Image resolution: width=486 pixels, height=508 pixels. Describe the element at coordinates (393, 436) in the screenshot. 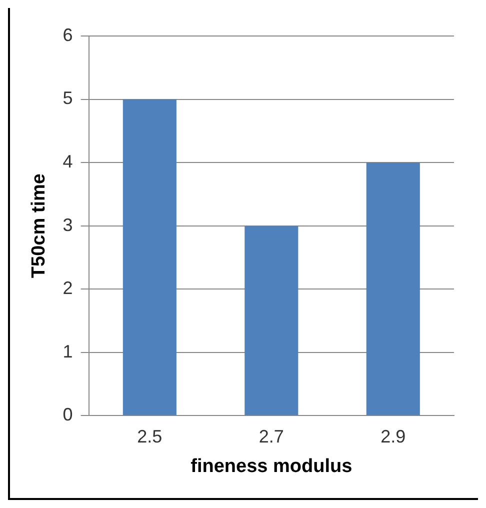

I see `x-tick-label: 2.9` at that location.